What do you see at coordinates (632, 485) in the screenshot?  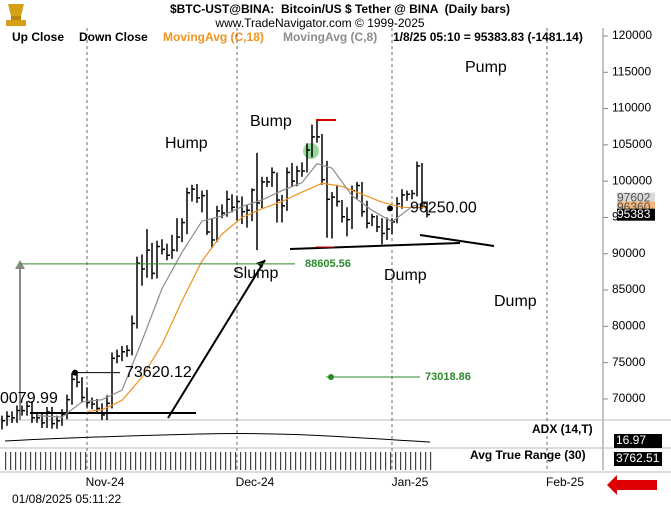 I see `scroll-arrow` at bounding box center [632, 485].